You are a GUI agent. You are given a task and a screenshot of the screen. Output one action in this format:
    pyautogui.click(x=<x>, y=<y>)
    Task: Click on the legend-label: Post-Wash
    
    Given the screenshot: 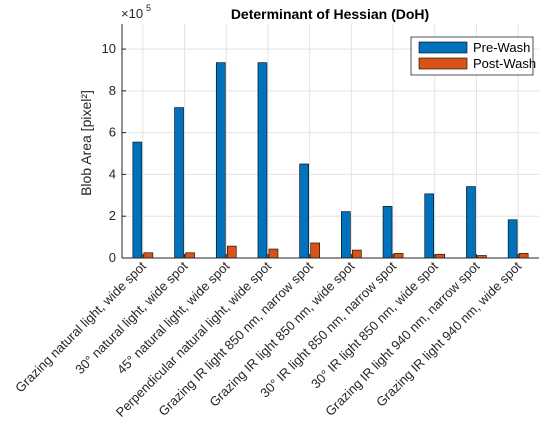 What is the action you would take?
    pyautogui.click(x=504, y=63)
    